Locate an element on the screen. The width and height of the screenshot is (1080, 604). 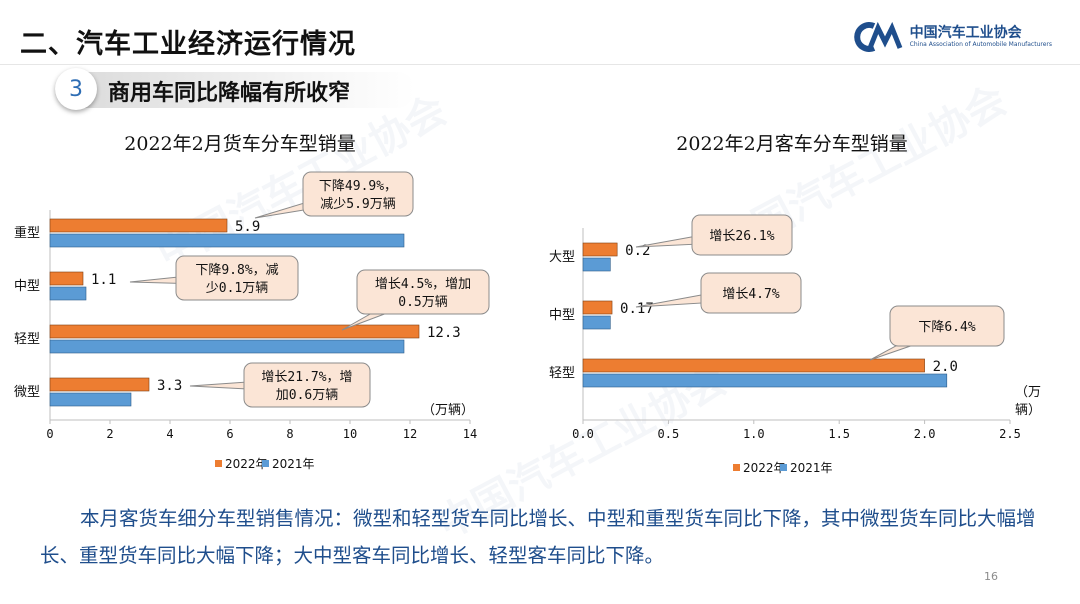
x-tick-label: 10 is located at coordinates (350, 434).